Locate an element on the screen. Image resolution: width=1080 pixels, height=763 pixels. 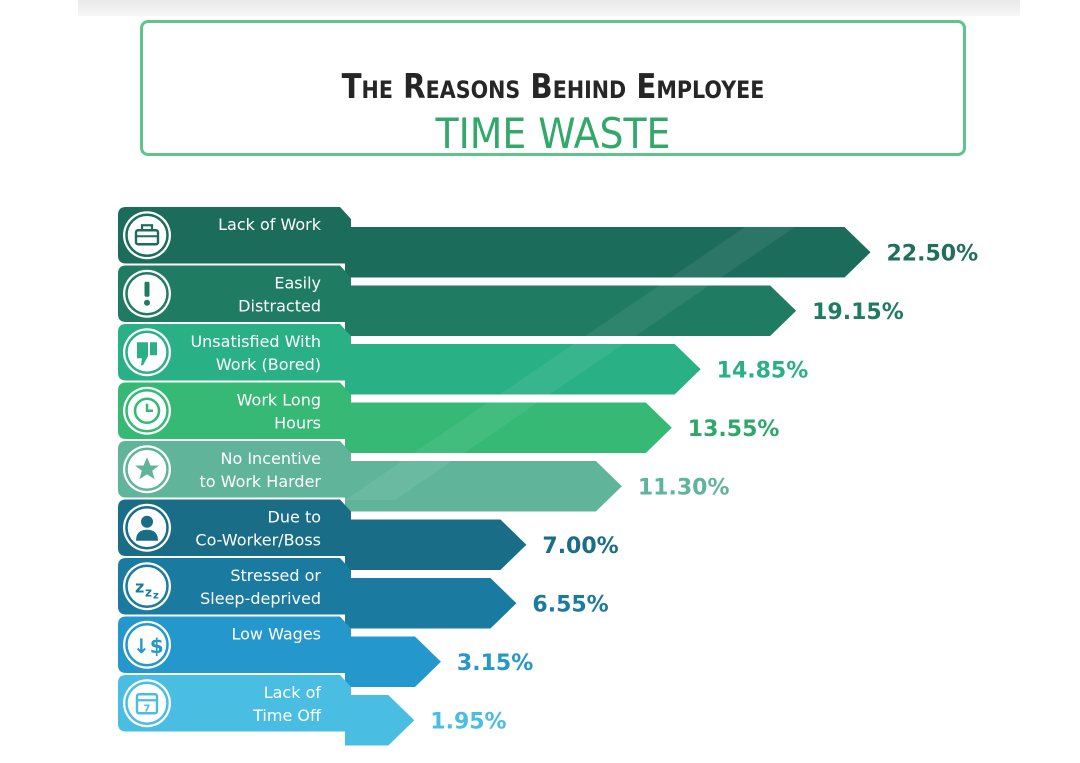
calendar-icon: 7 is located at coordinates (147, 703).